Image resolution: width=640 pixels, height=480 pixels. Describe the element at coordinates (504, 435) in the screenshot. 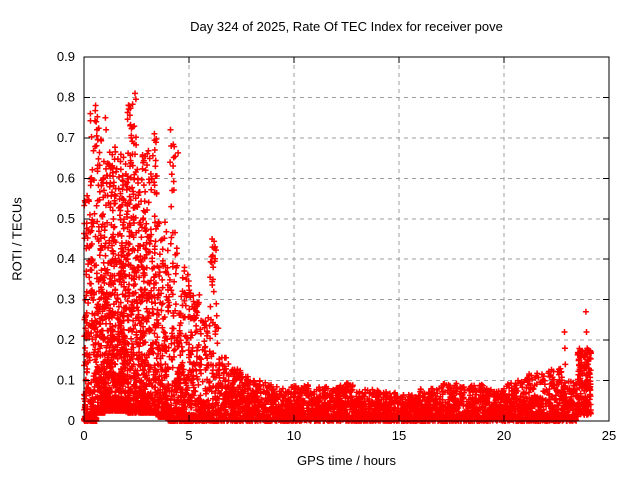

I see `x-tick-label: 20` at that location.